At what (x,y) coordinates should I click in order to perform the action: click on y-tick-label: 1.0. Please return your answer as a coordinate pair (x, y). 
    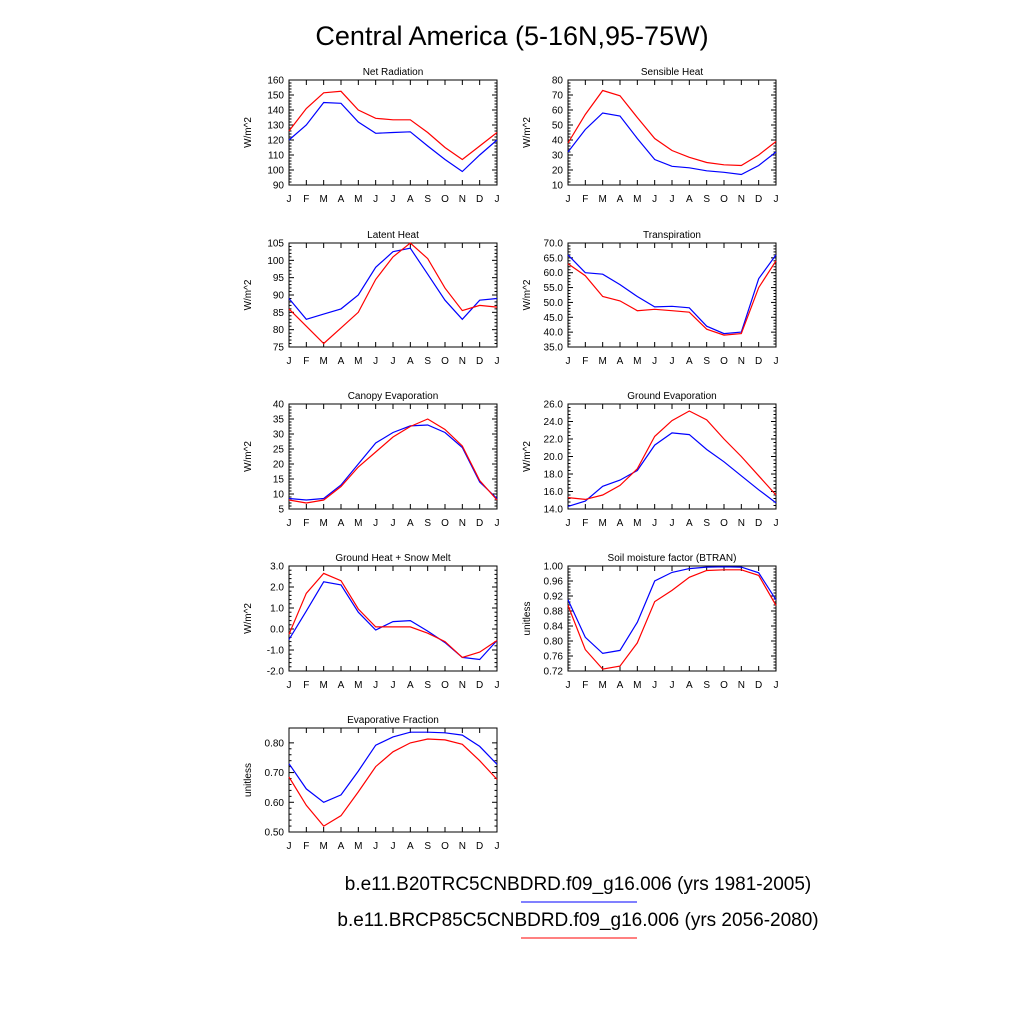
    Looking at the image, I should click on (277, 609).